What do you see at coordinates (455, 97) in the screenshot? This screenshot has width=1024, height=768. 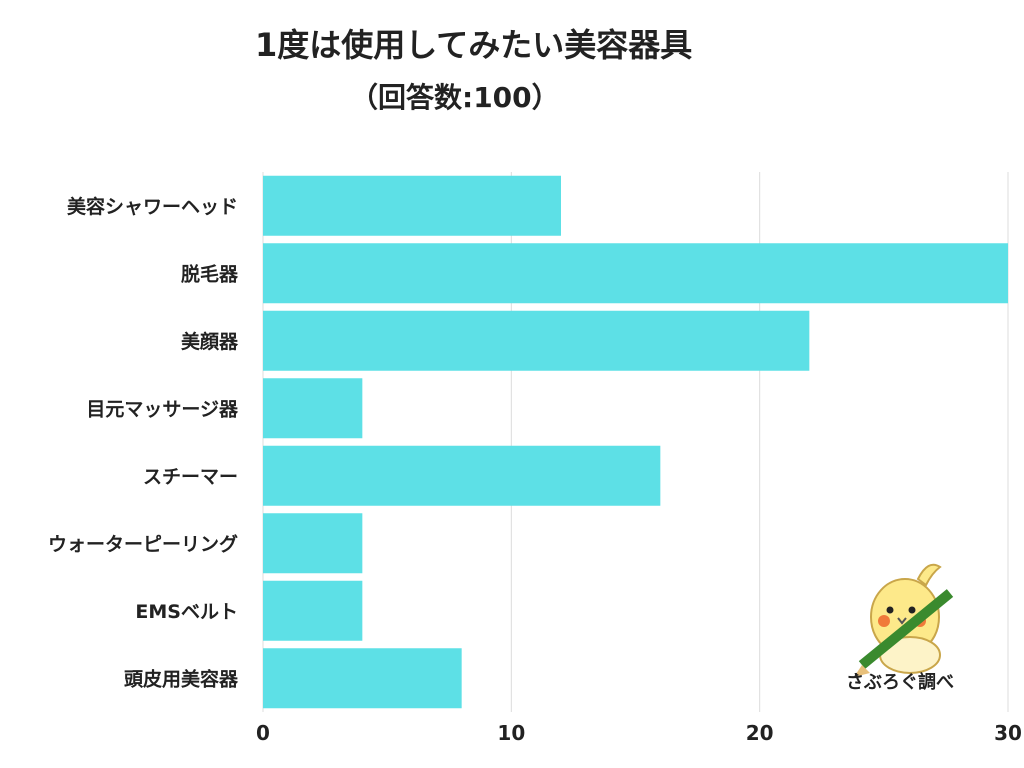 I see `chart-subtitle: （回答数:100）` at bounding box center [455, 97].